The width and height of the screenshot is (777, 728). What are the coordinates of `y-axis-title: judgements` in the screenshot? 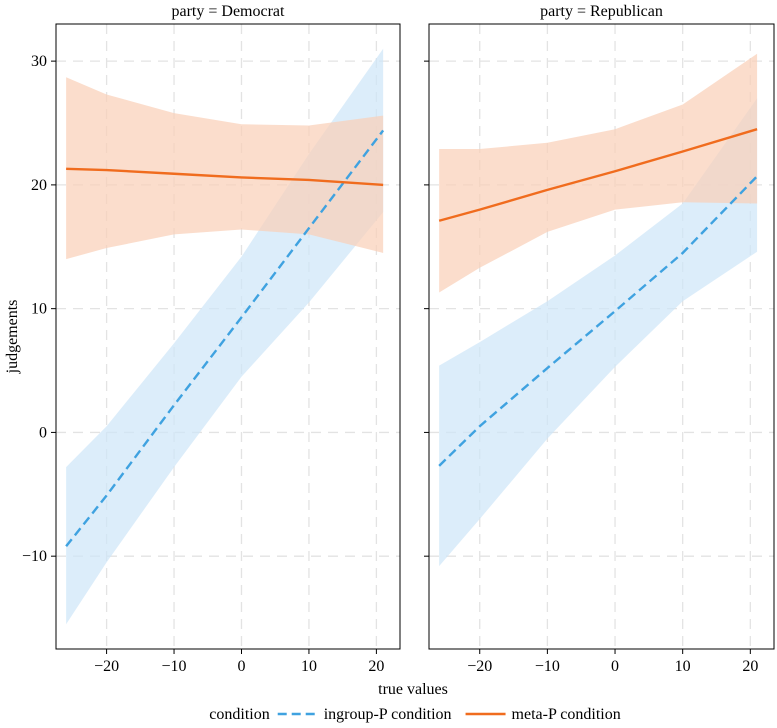 It's located at (12, 337).